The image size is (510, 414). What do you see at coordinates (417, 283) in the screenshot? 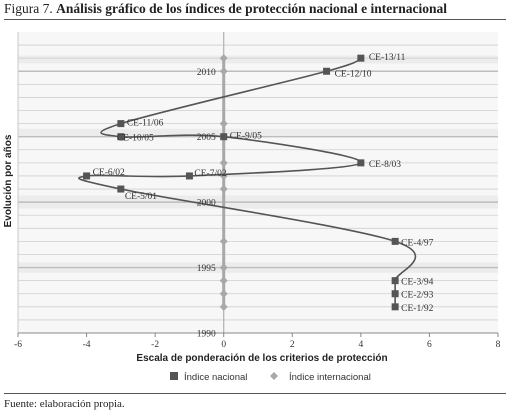
I see `data-label: CE-3/94` at bounding box center [417, 283].